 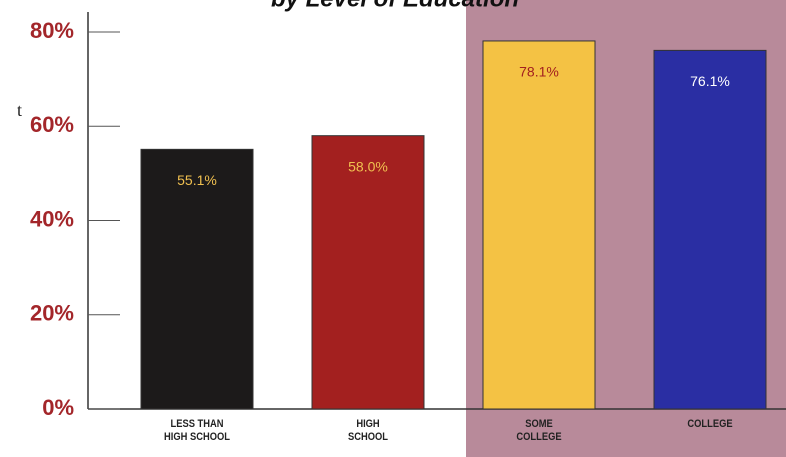 What do you see at coordinates (197, 180) in the screenshot?
I see `value-label: 55.1%` at bounding box center [197, 180].